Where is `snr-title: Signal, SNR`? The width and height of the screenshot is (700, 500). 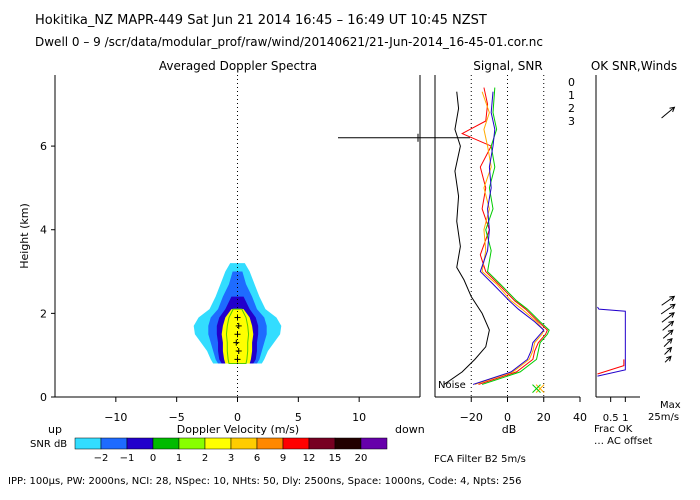 snr-title: Signal, SNR is located at coordinates (507, 66).